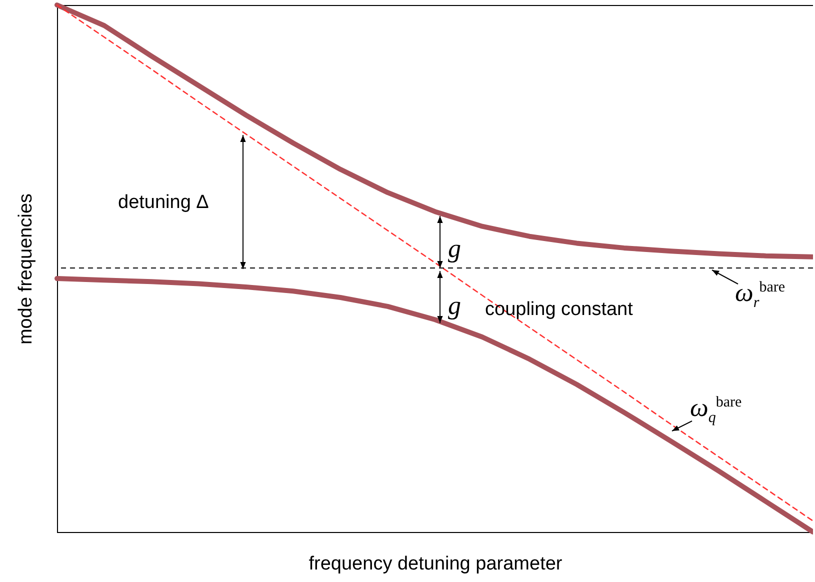 The height and width of the screenshot is (582, 815). I want to click on x-axis-title: frequency detuning parameter, so click(435, 564).